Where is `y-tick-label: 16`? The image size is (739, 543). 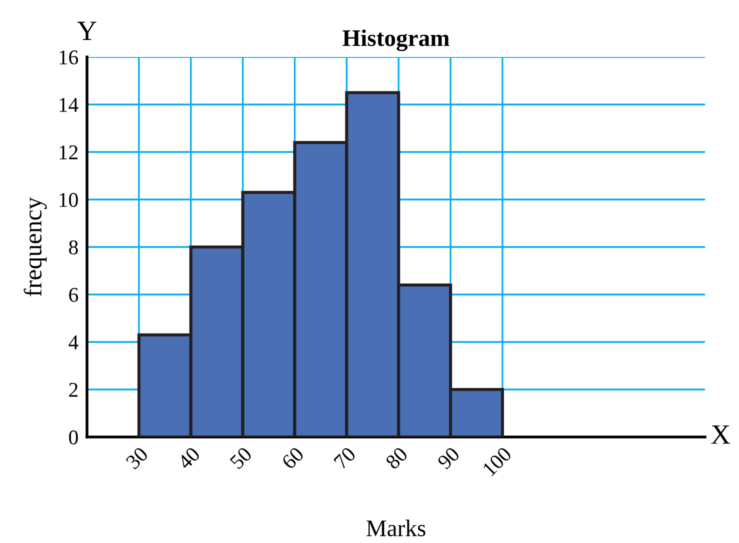
y-tick-label: 16 is located at coordinates (69, 57).